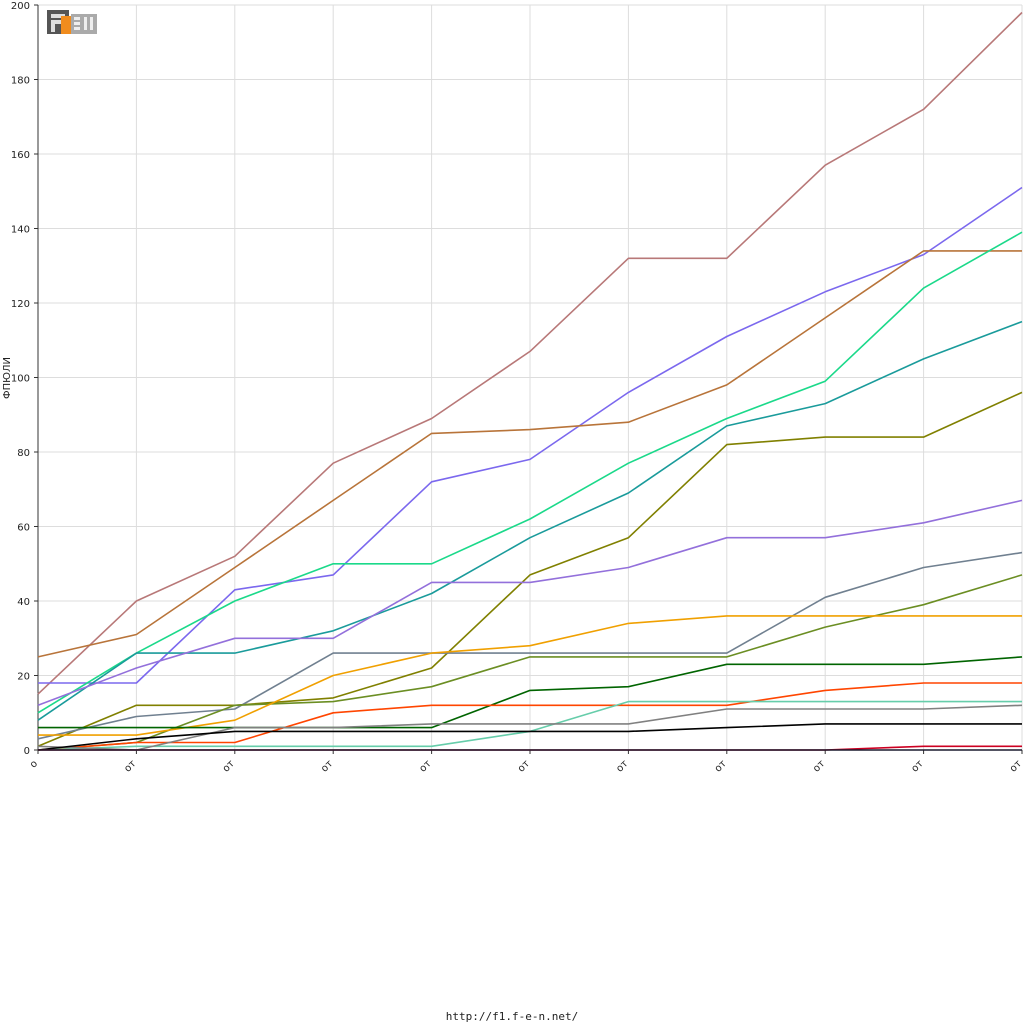  What do you see at coordinates (23, 528) in the screenshot?
I see `y-tick-label: 60` at bounding box center [23, 528].